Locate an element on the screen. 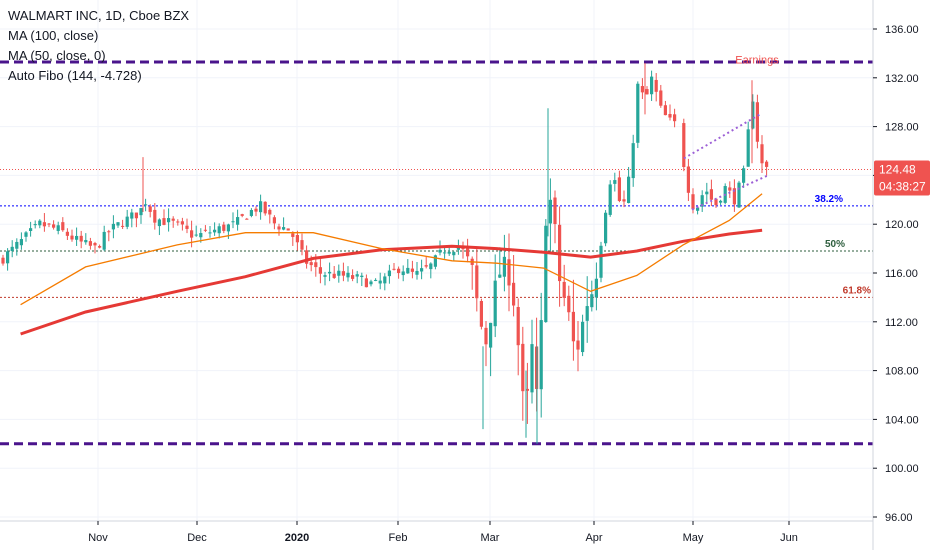 Image resolution: width=932 pixels, height=550 pixels. price-tick-label: 128.00 is located at coordinates (902, 128).